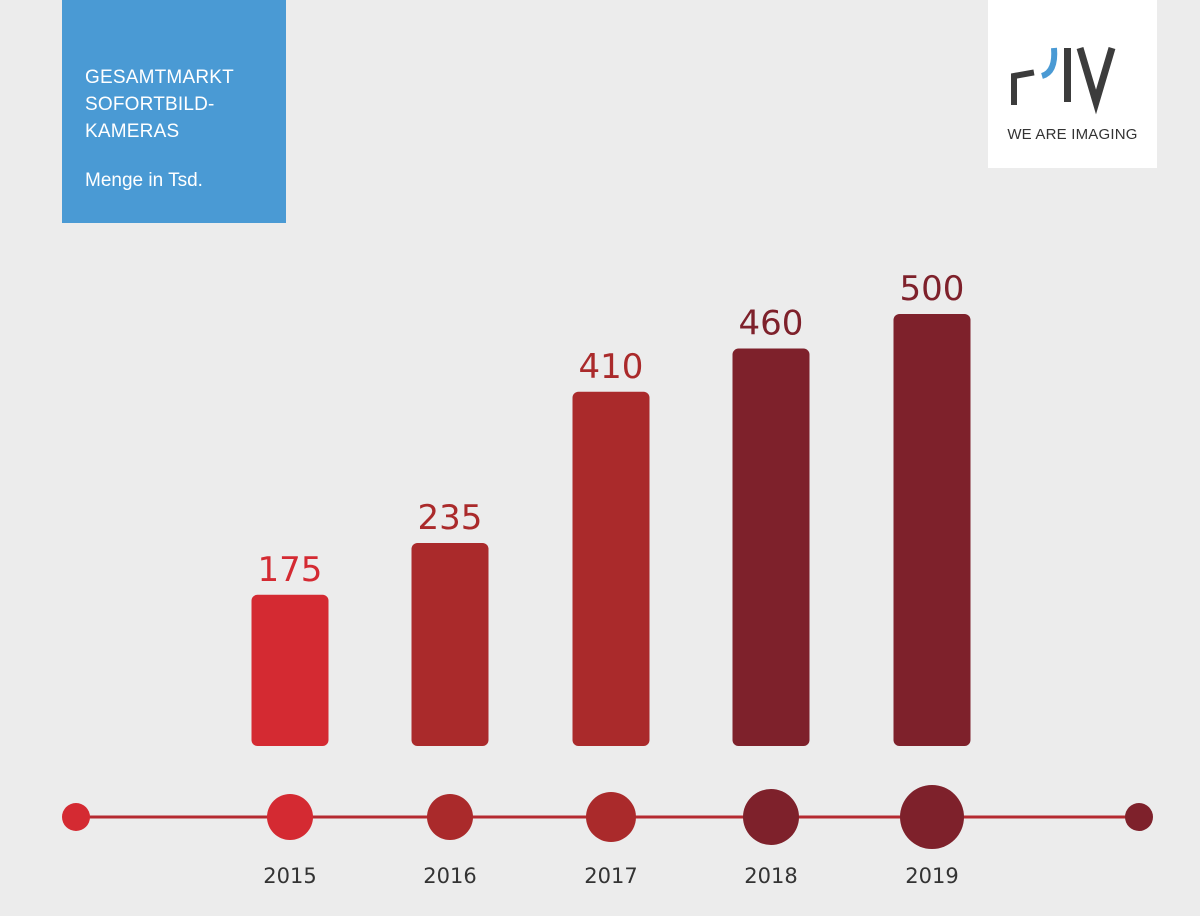  Describe the element at coordinates (1139, 817) in the screenshot. I see `timeline-end-dot` at that location.